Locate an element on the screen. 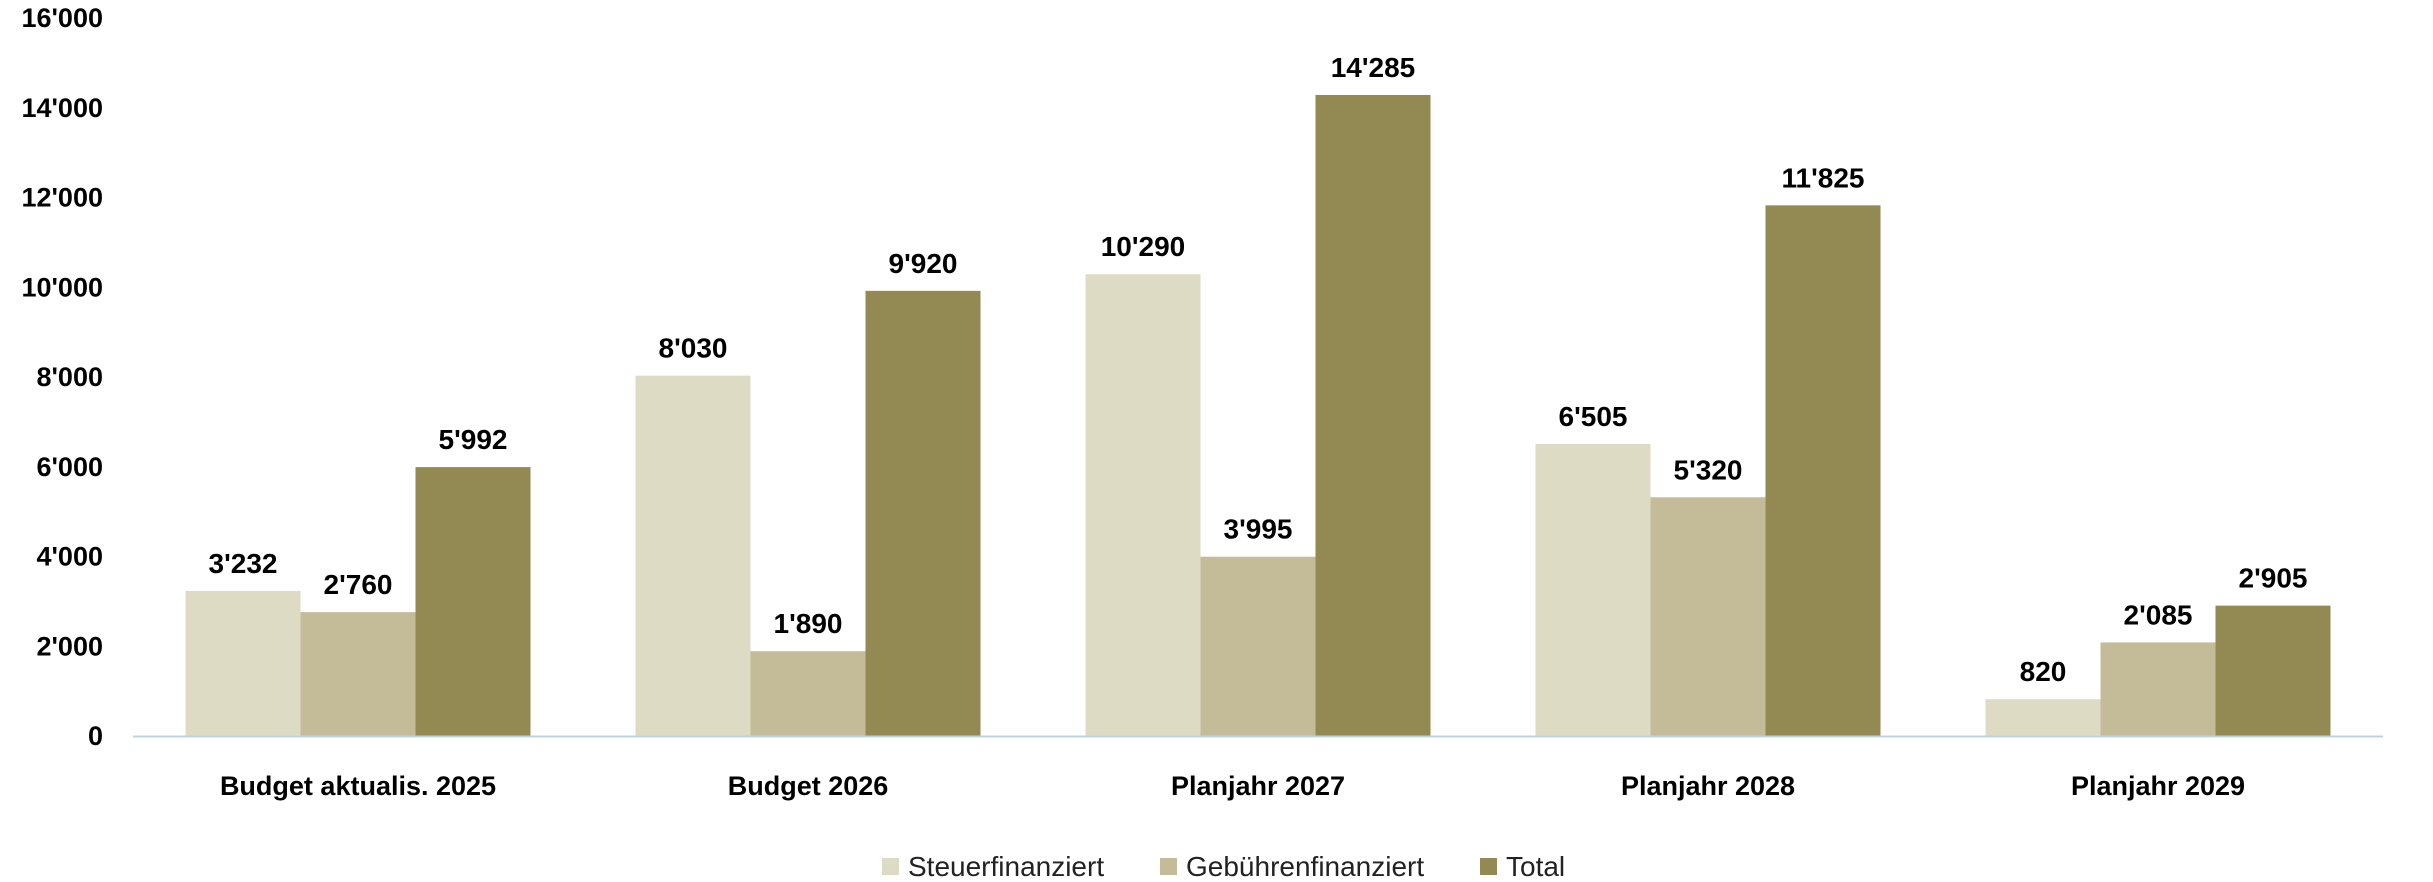  data-label: 9'920 is located at coordinates (923, 263).